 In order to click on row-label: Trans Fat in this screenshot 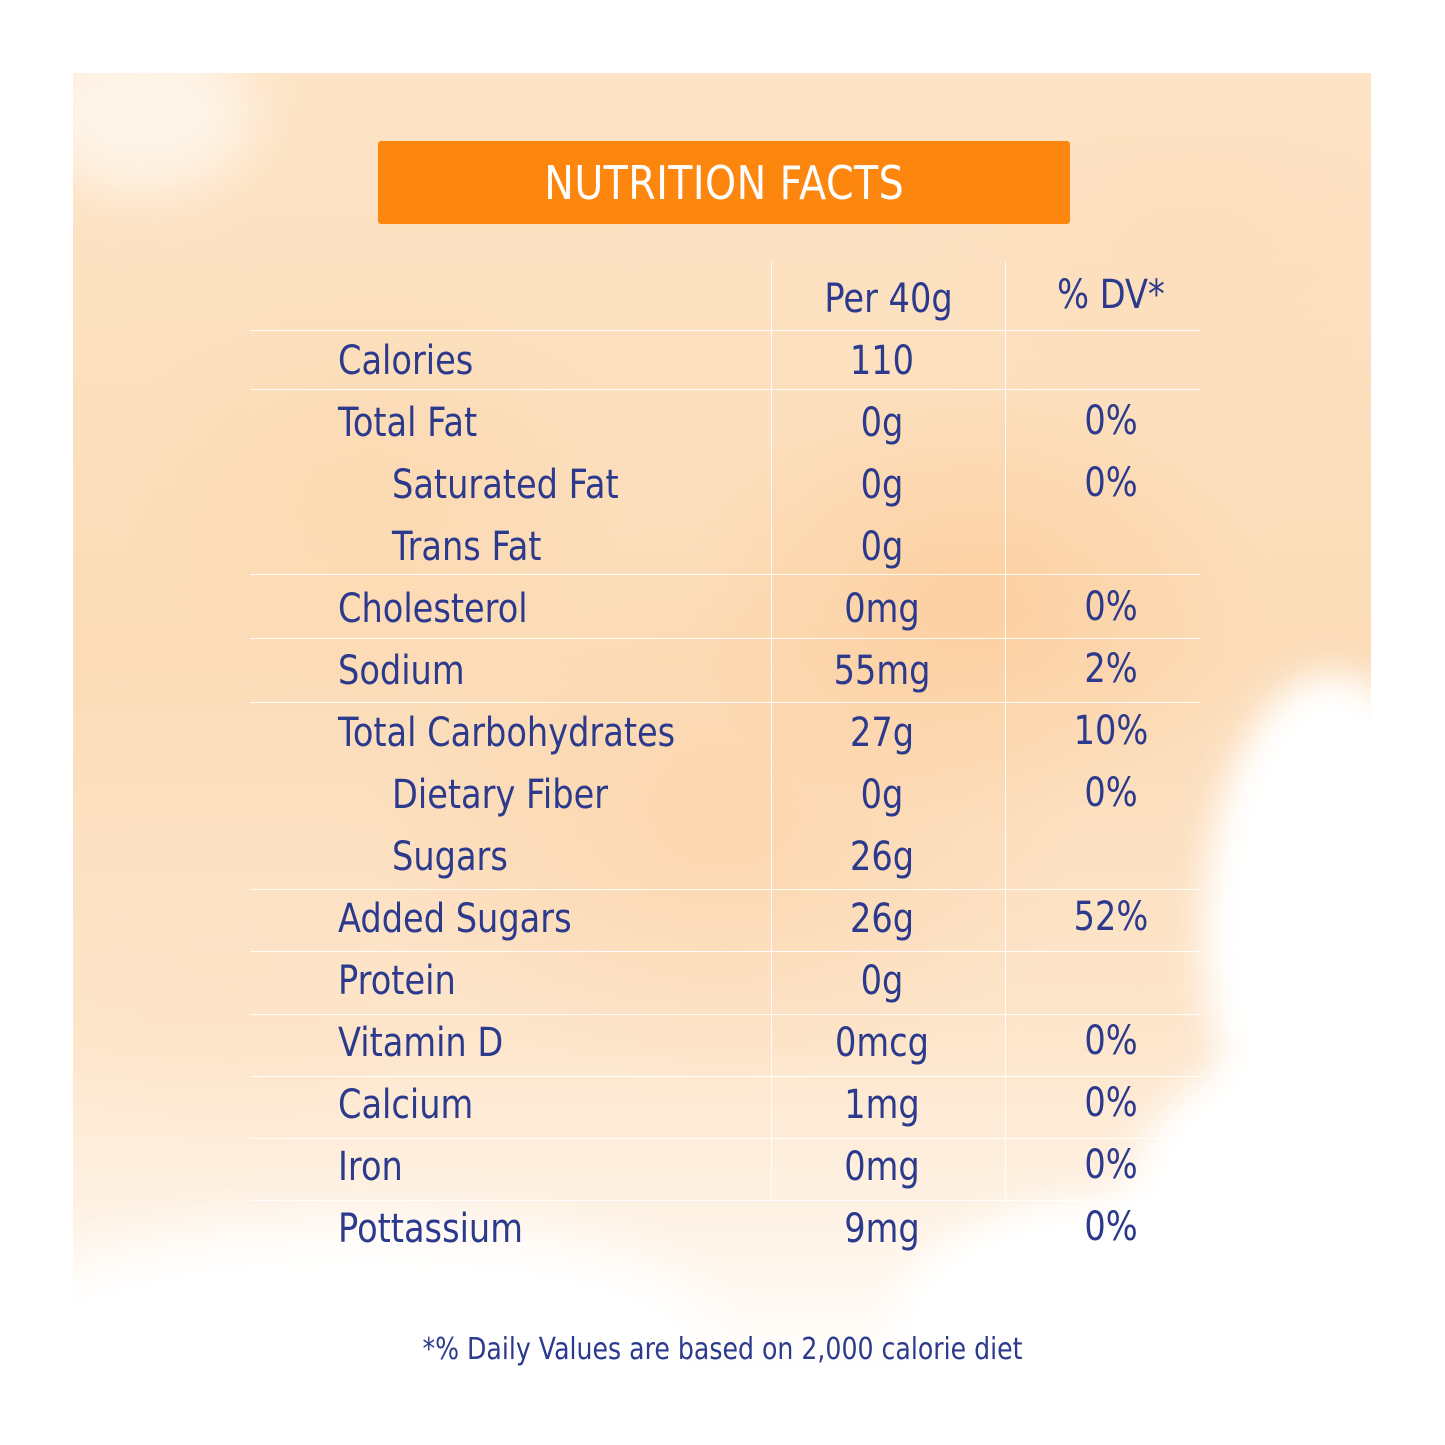, I will do `click(467, 547)`.